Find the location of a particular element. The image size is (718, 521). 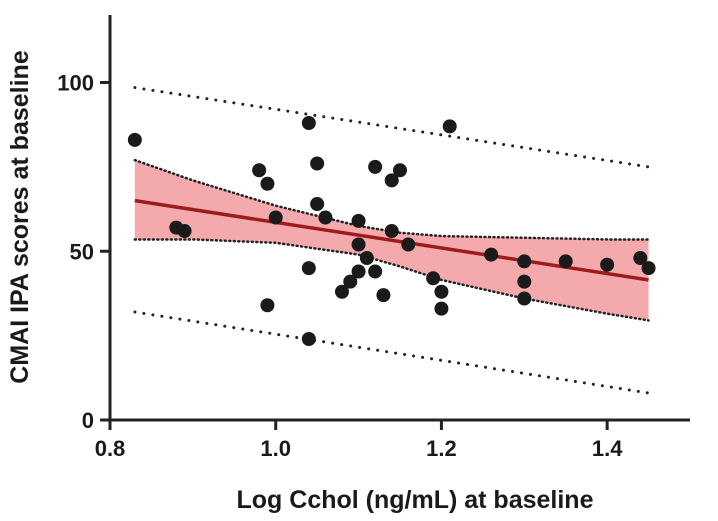

x-tick-label: 1.2 is located at coordinates (441, 448).